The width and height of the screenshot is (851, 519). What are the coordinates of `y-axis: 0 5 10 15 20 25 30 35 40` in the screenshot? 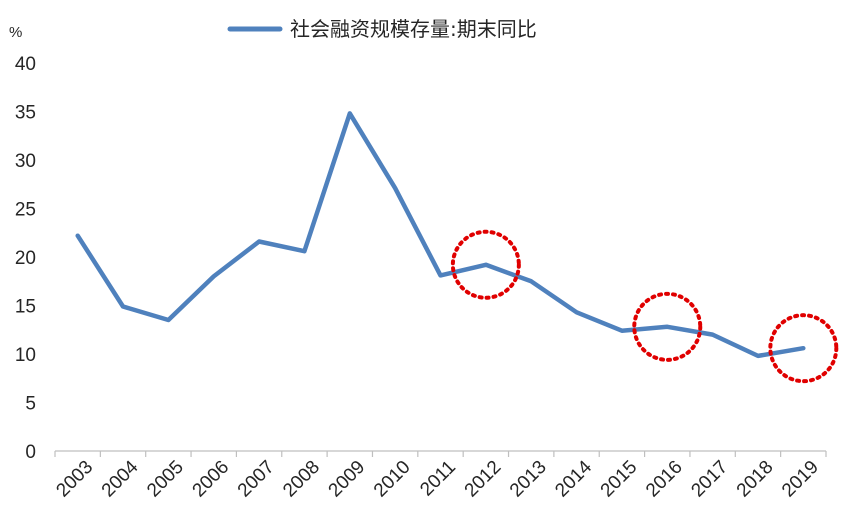 It's located at (25, 258).